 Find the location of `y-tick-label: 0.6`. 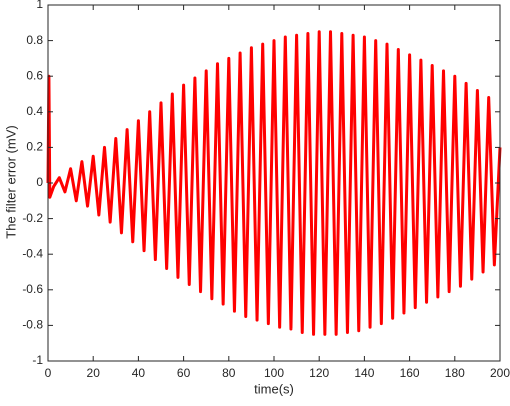

y-tick-label: 0.6 is located at coordinates (34, 75).